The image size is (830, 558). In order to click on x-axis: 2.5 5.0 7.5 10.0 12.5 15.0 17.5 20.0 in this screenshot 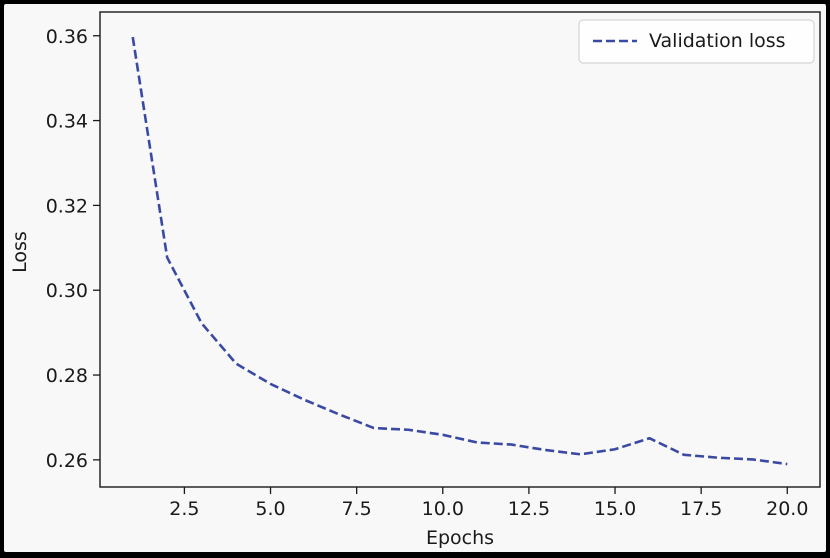, I will do `click(488, 503)`.